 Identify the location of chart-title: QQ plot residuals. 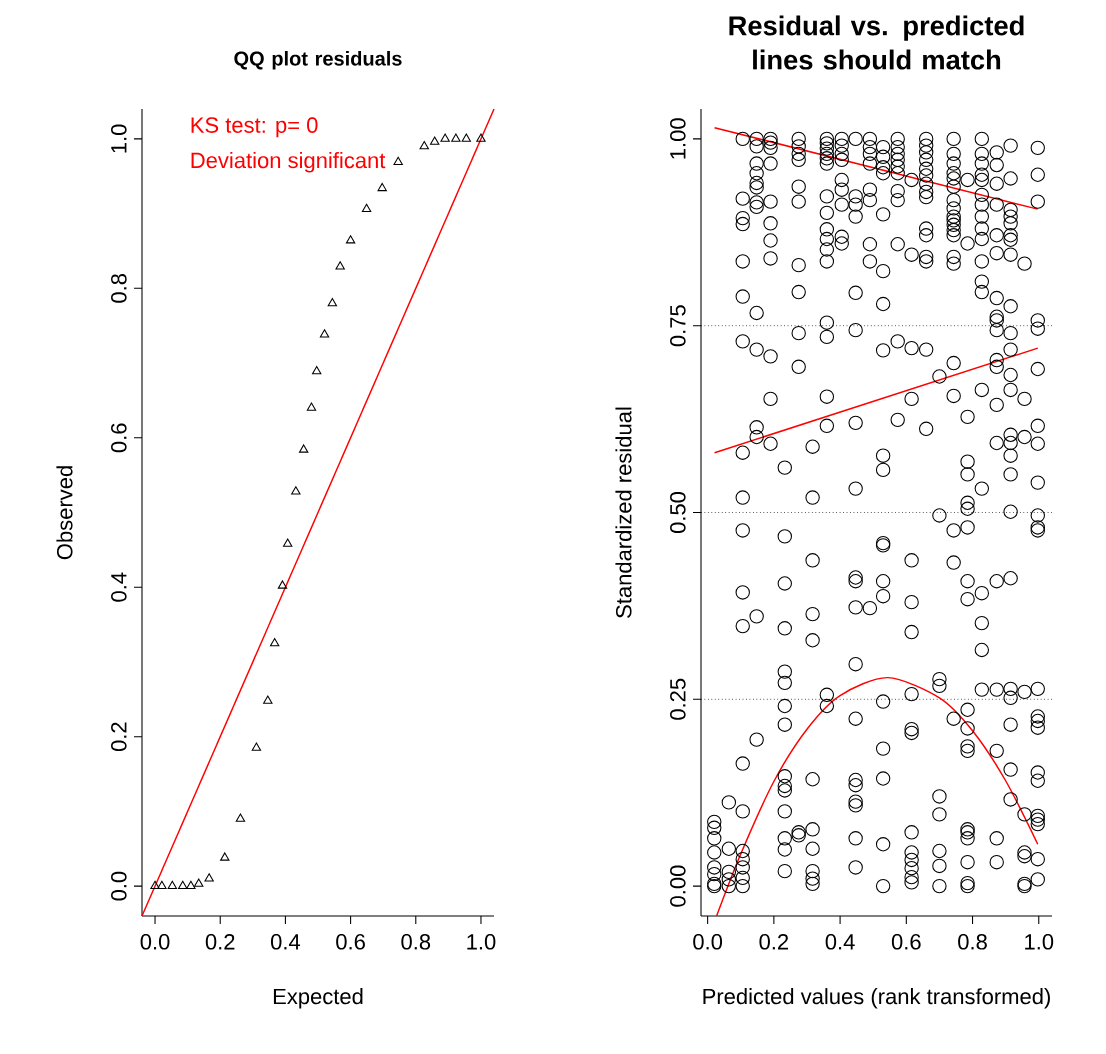
(318, 60).